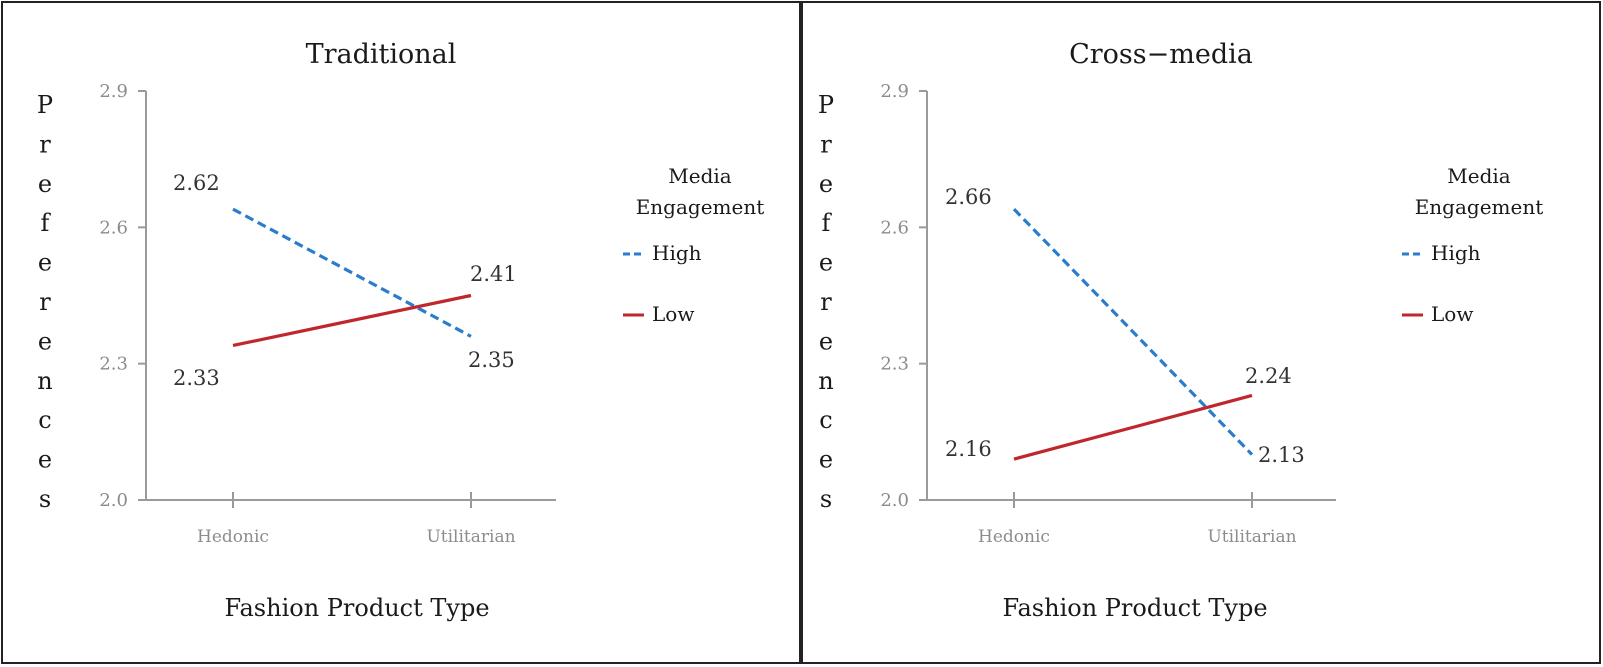 This screenshot has height=667, width=1603. What do you see at coordinates (381, 54) in the screenshot?
I see `chart-title: Traditional` at bounding box center [381, 54].